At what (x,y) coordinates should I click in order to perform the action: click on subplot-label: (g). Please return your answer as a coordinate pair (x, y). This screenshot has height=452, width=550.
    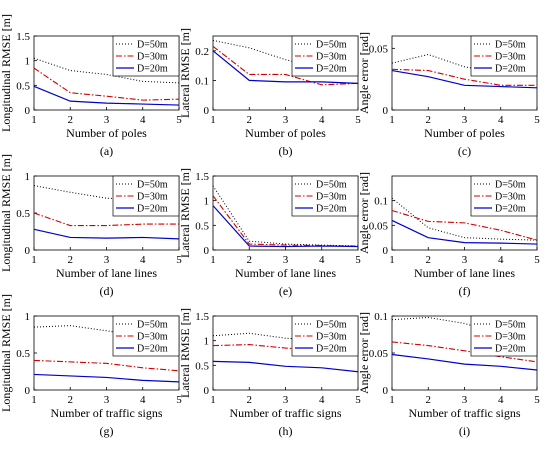
    Looking at the image, I should click on (107, 431).